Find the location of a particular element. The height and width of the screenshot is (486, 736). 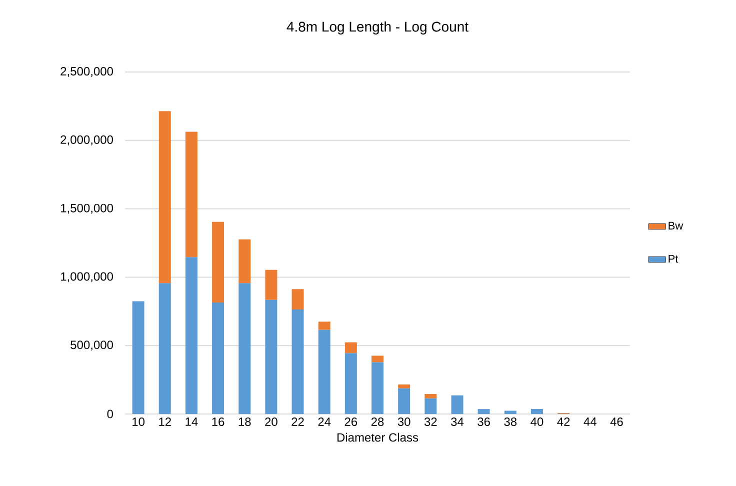

x-tick-label: 28 is located at coordinates (377, 422).